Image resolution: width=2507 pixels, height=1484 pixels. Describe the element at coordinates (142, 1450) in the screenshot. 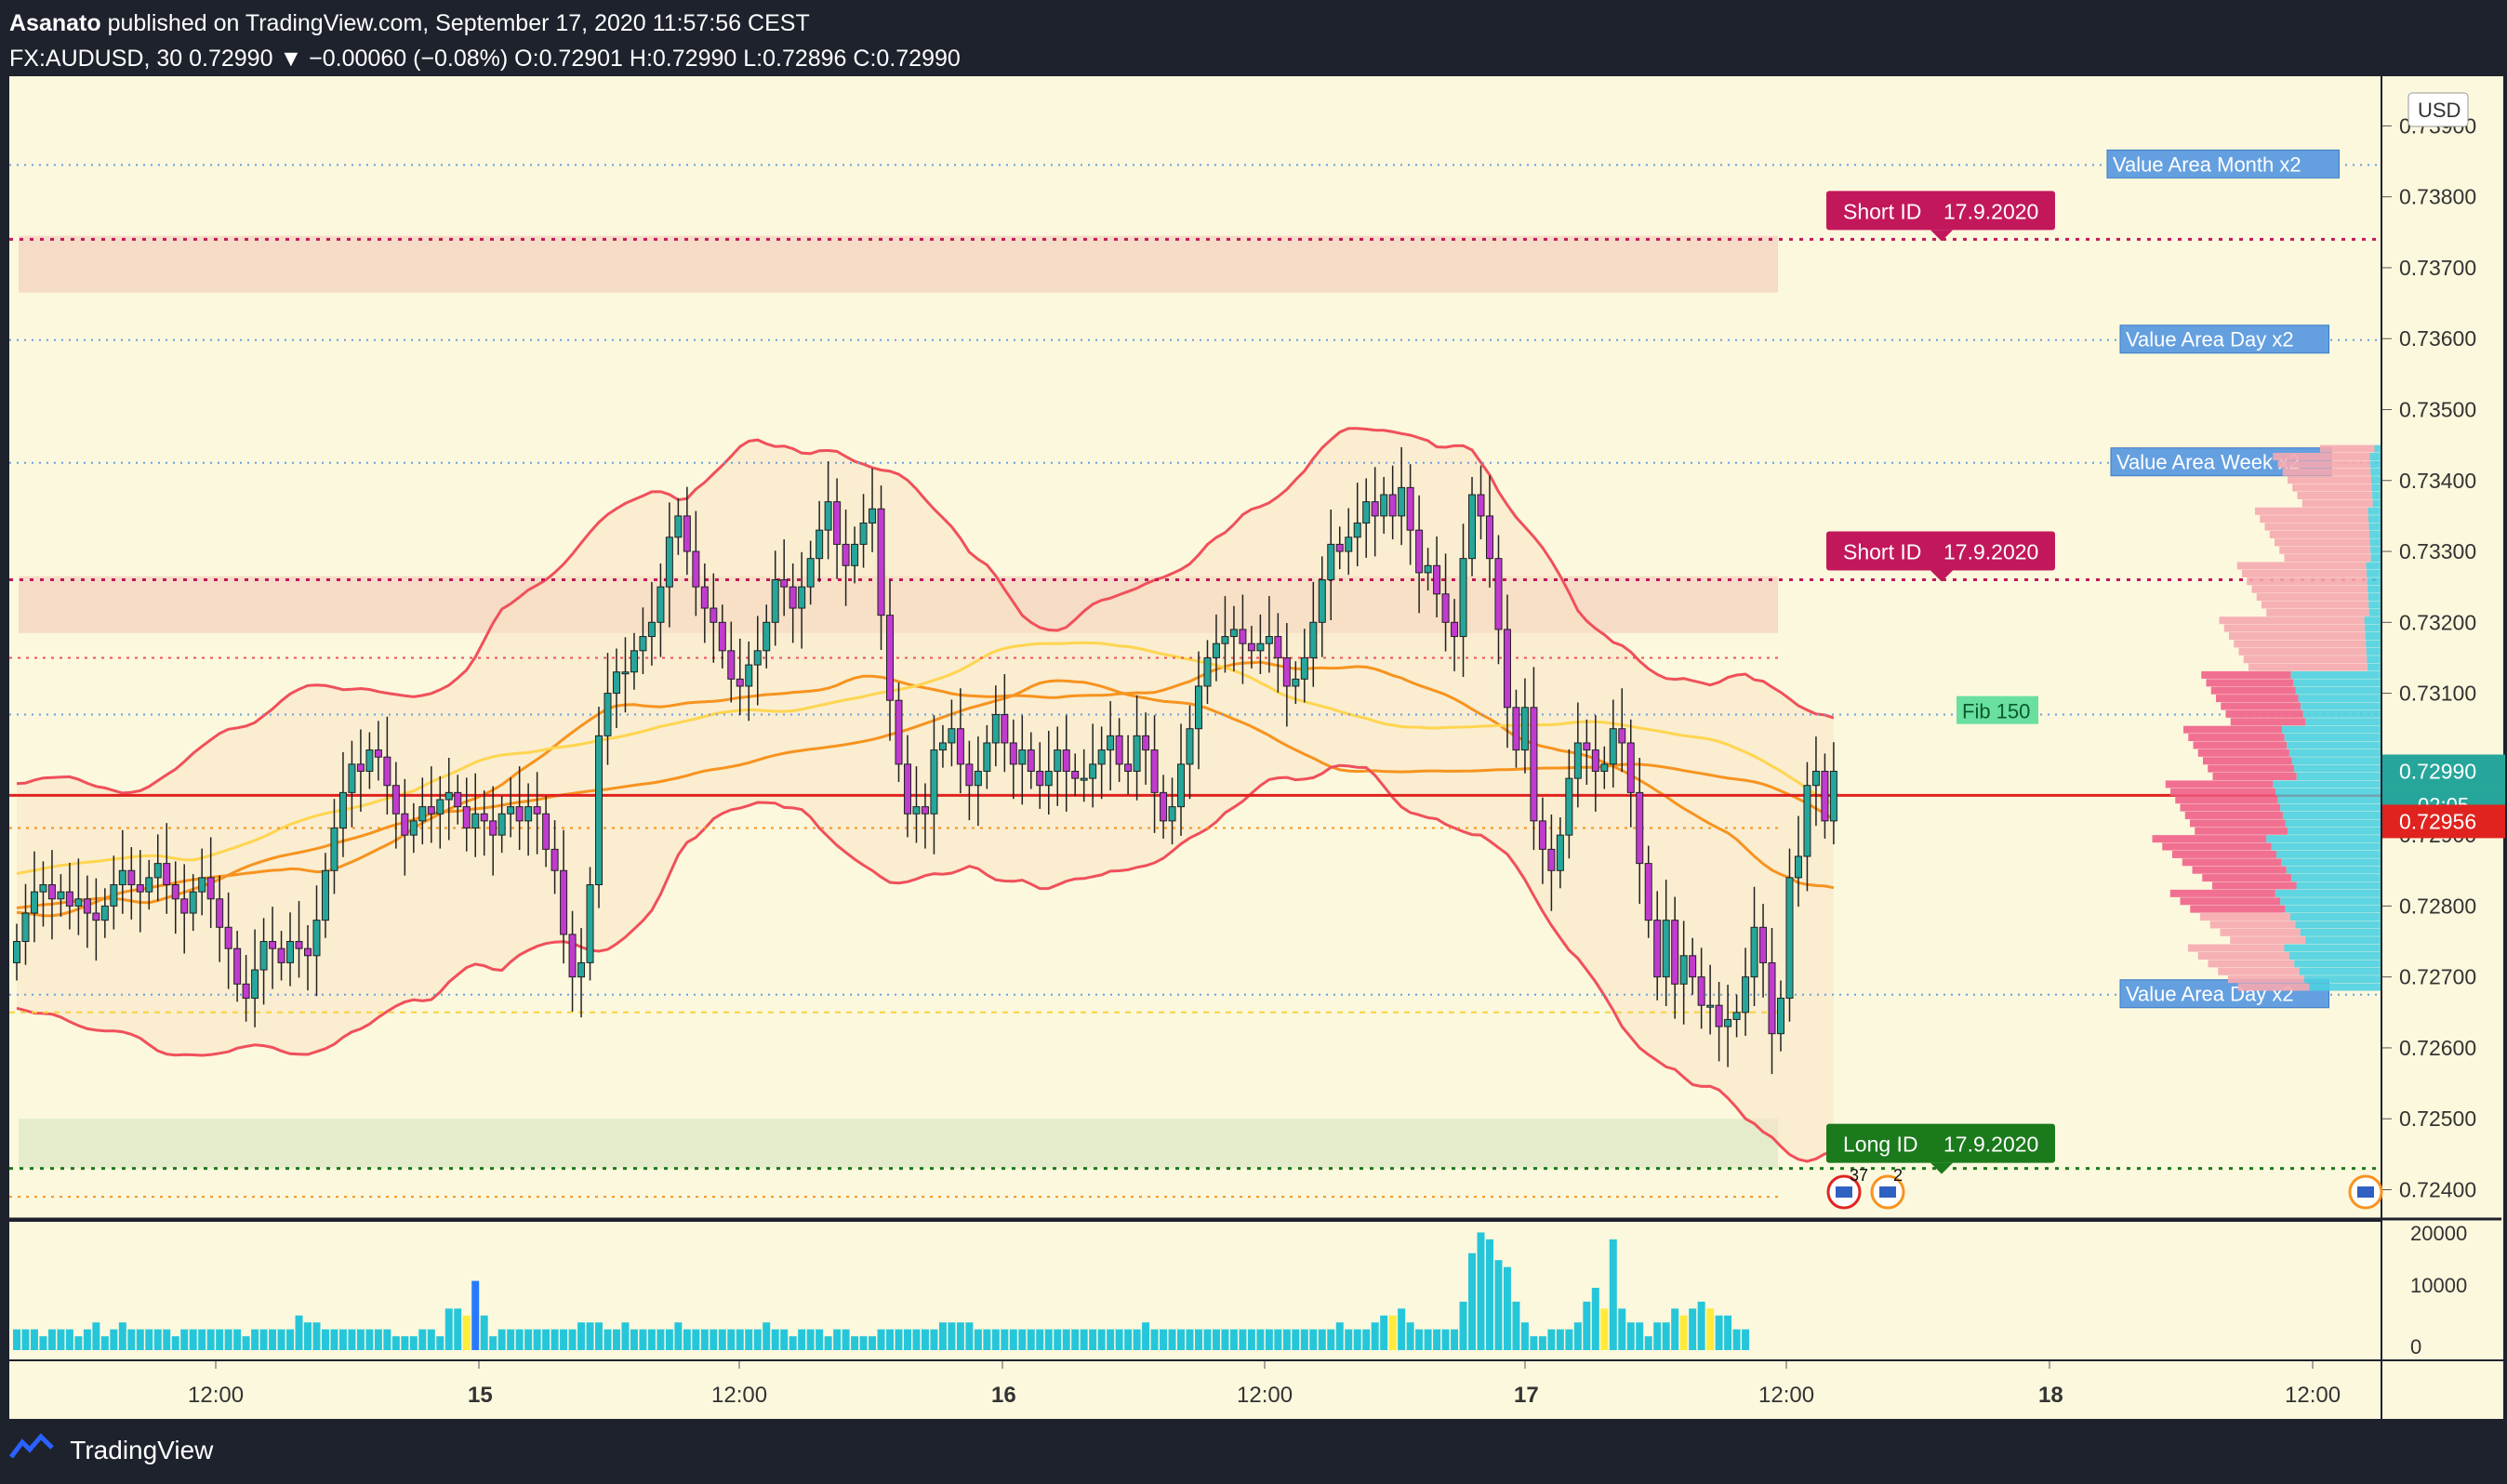

I see `brand-name: TradingView` at that location.